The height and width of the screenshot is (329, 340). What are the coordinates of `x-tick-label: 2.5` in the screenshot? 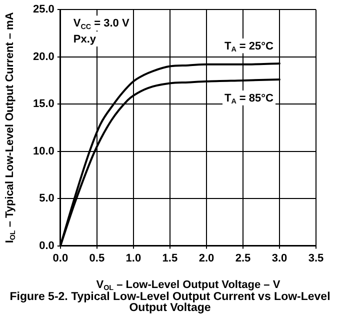 It's located at (243, 258).